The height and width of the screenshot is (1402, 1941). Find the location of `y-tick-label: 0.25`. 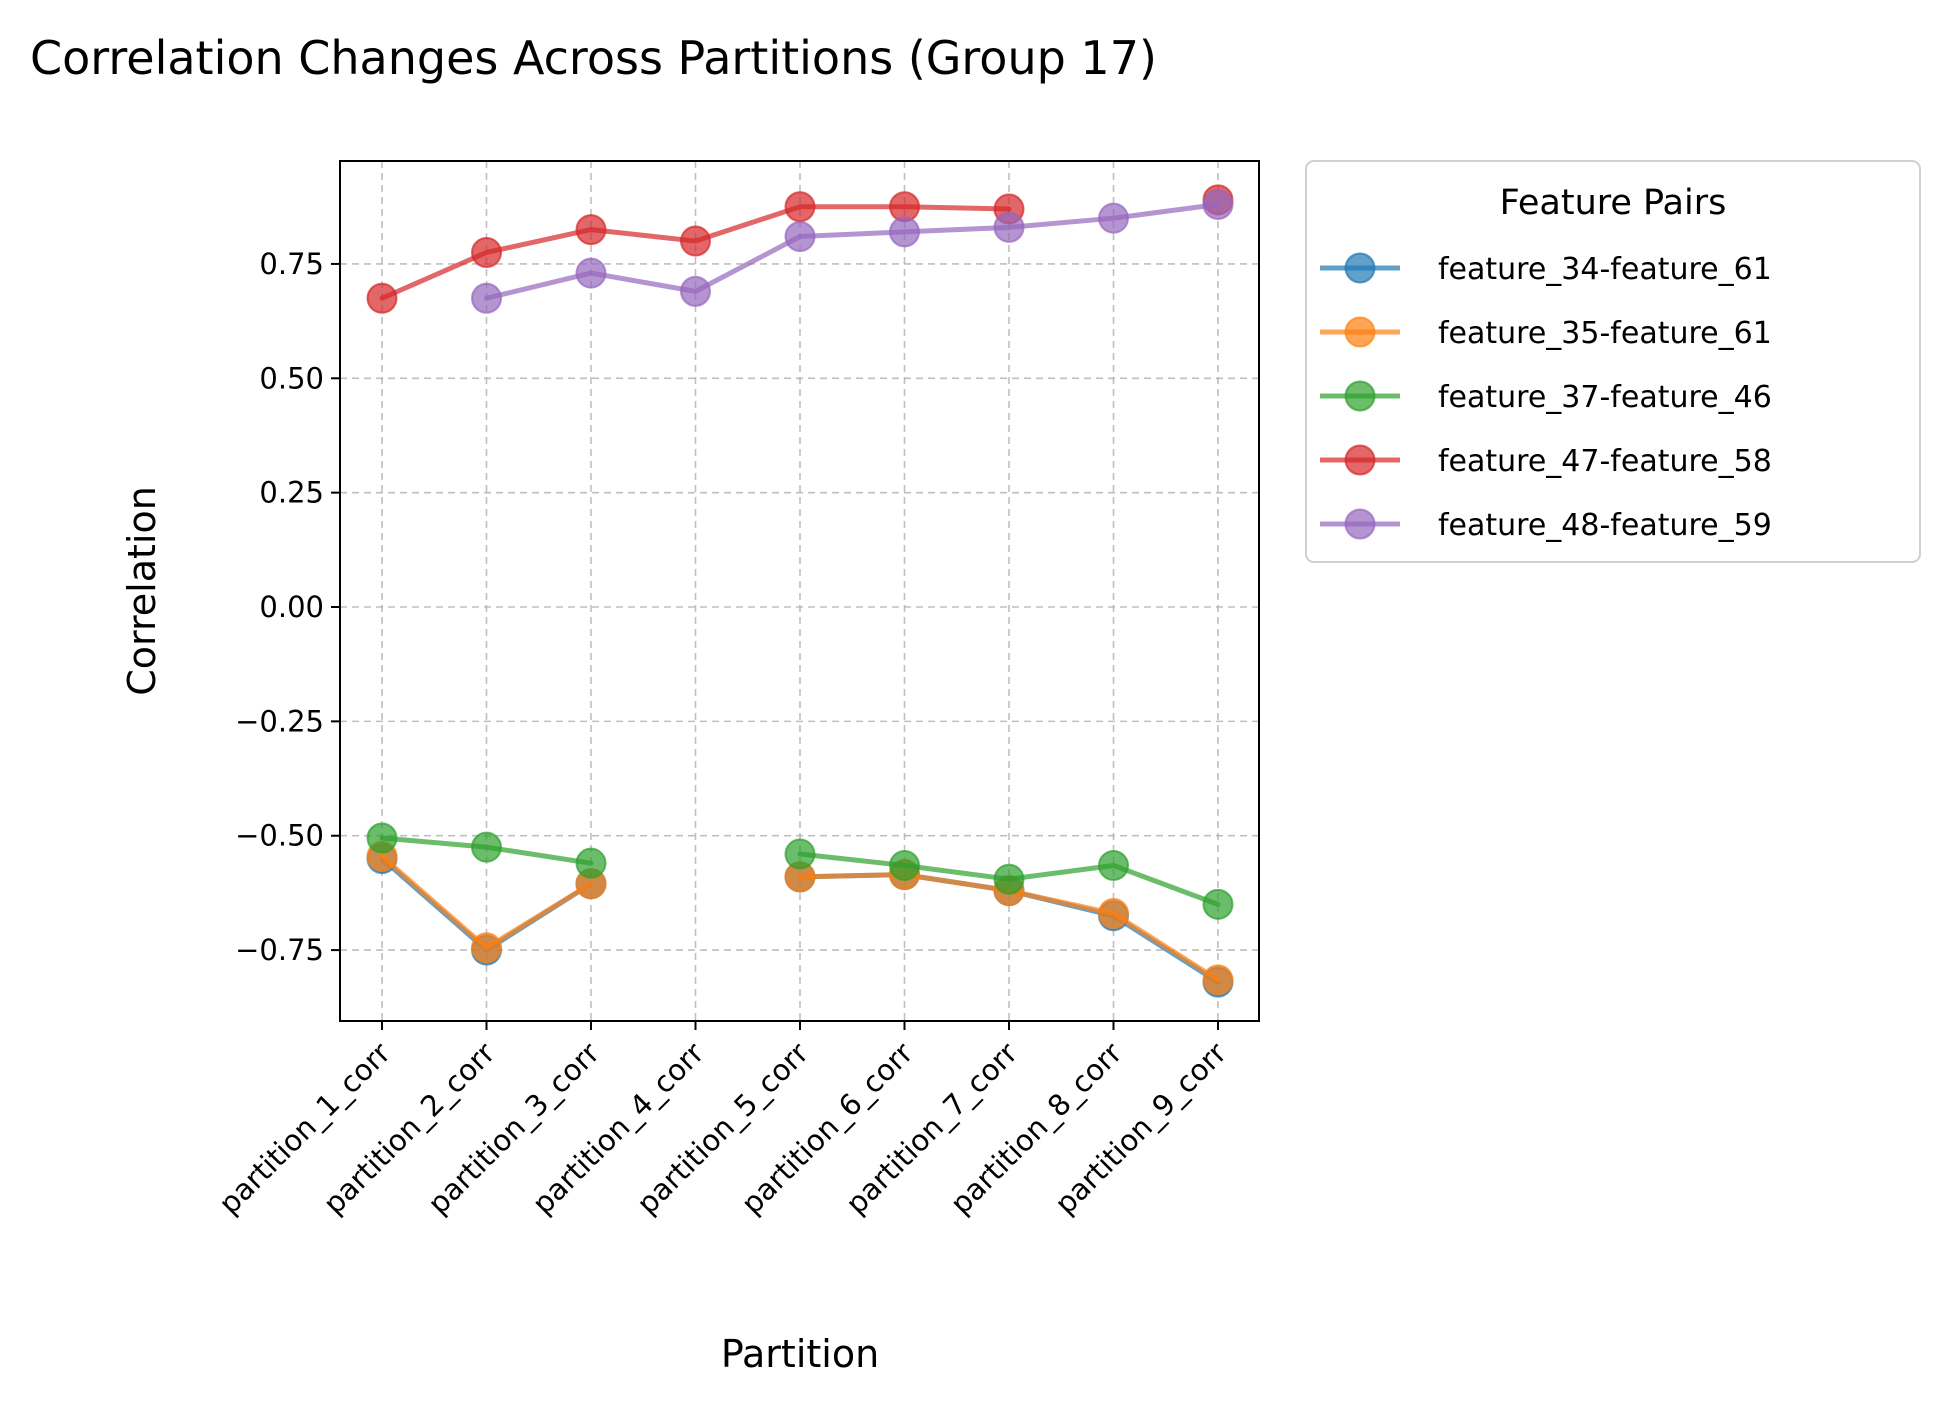

y-tick-label: 0.25 is located at coordinates (291, 493).